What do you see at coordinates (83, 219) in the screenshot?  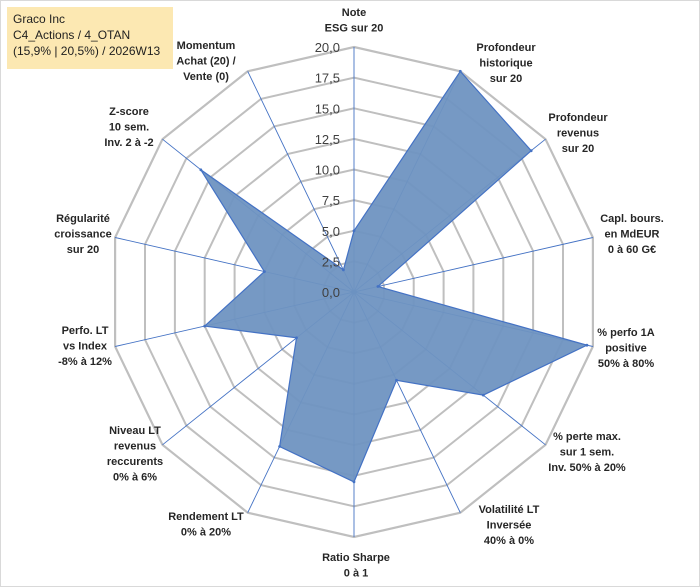 I see `axis-label-line: Régularité` at bounding box center [83, 219].